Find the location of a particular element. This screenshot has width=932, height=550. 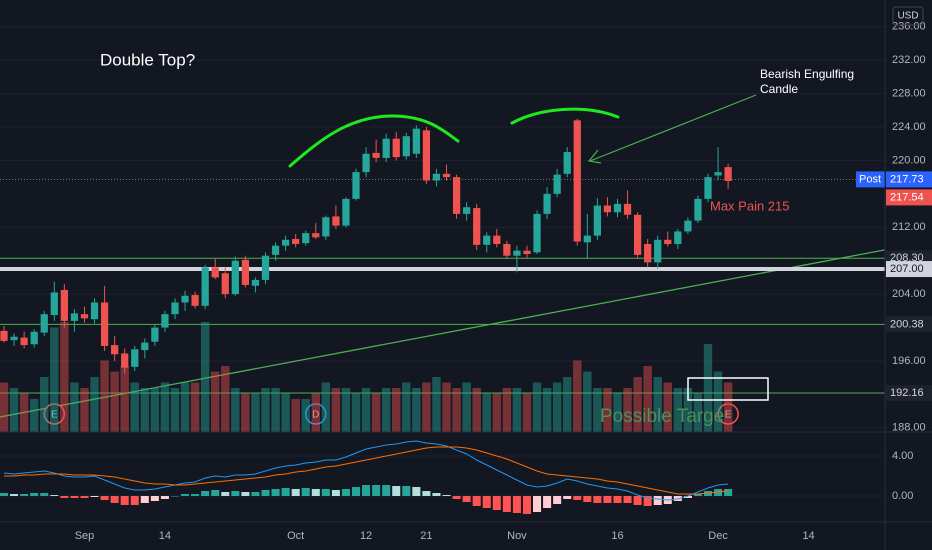

x-tick-label: Dec is located at coordinates (718, 536).